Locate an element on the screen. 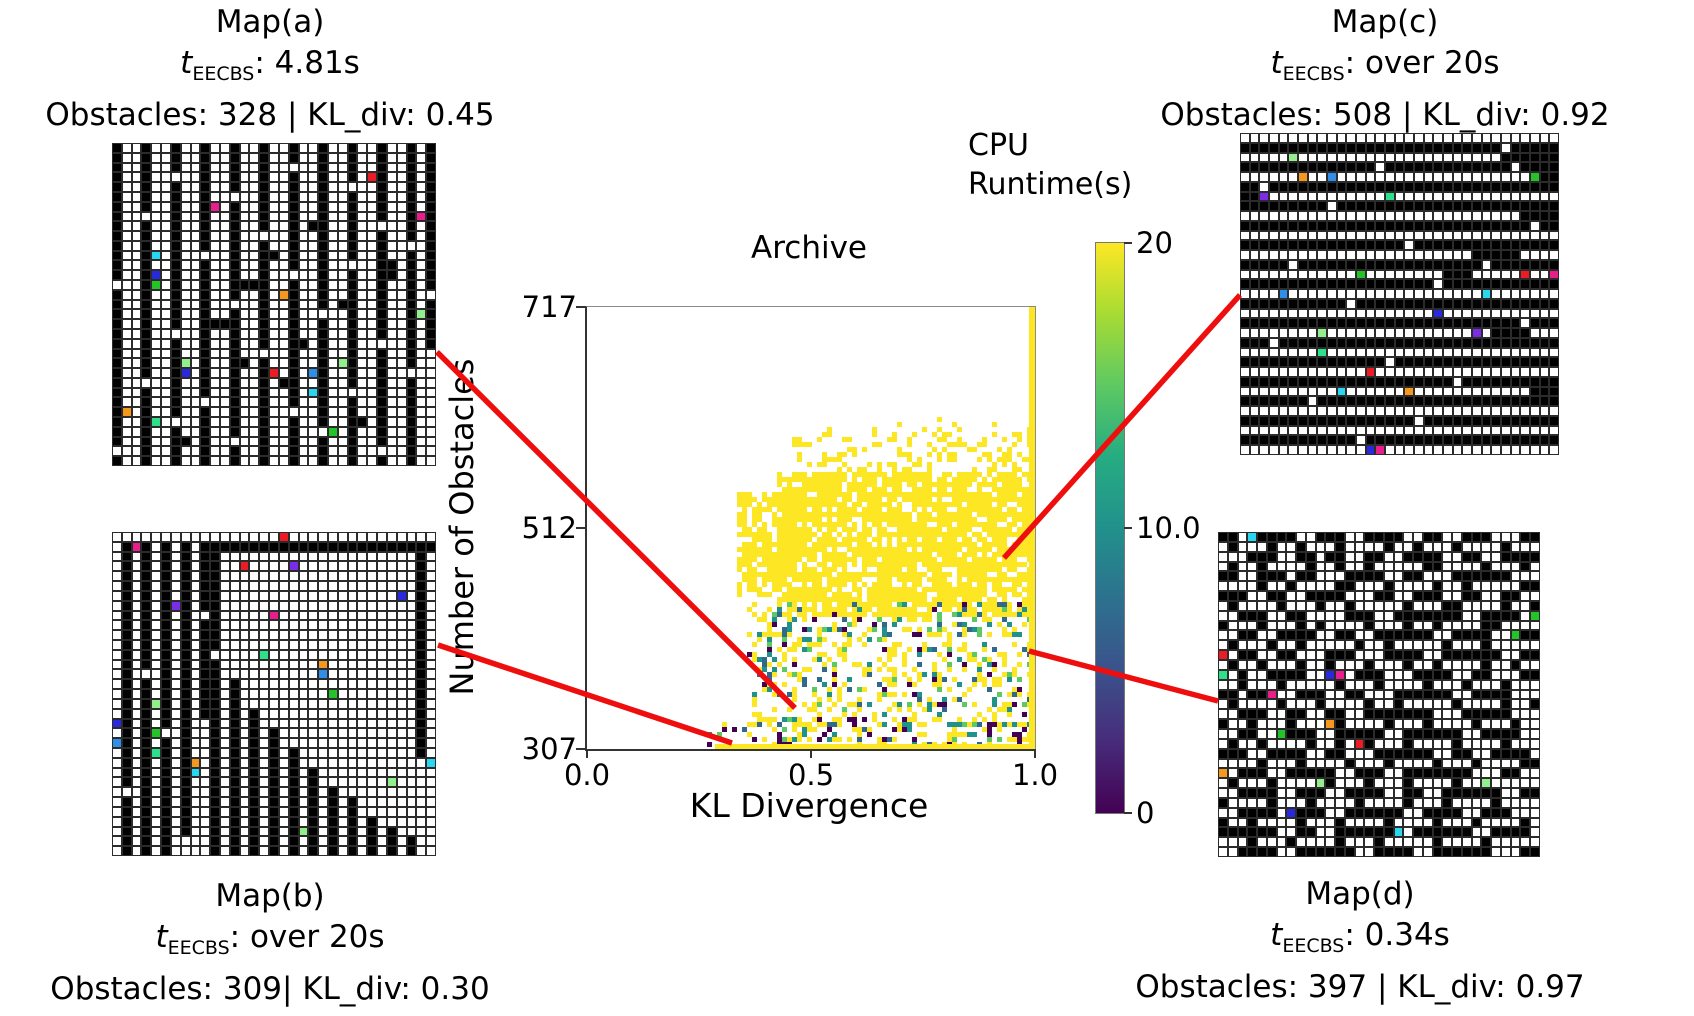 The width and height of the screenshot is (1694, 1016). agent-cell is located at coordinates (156, 703).